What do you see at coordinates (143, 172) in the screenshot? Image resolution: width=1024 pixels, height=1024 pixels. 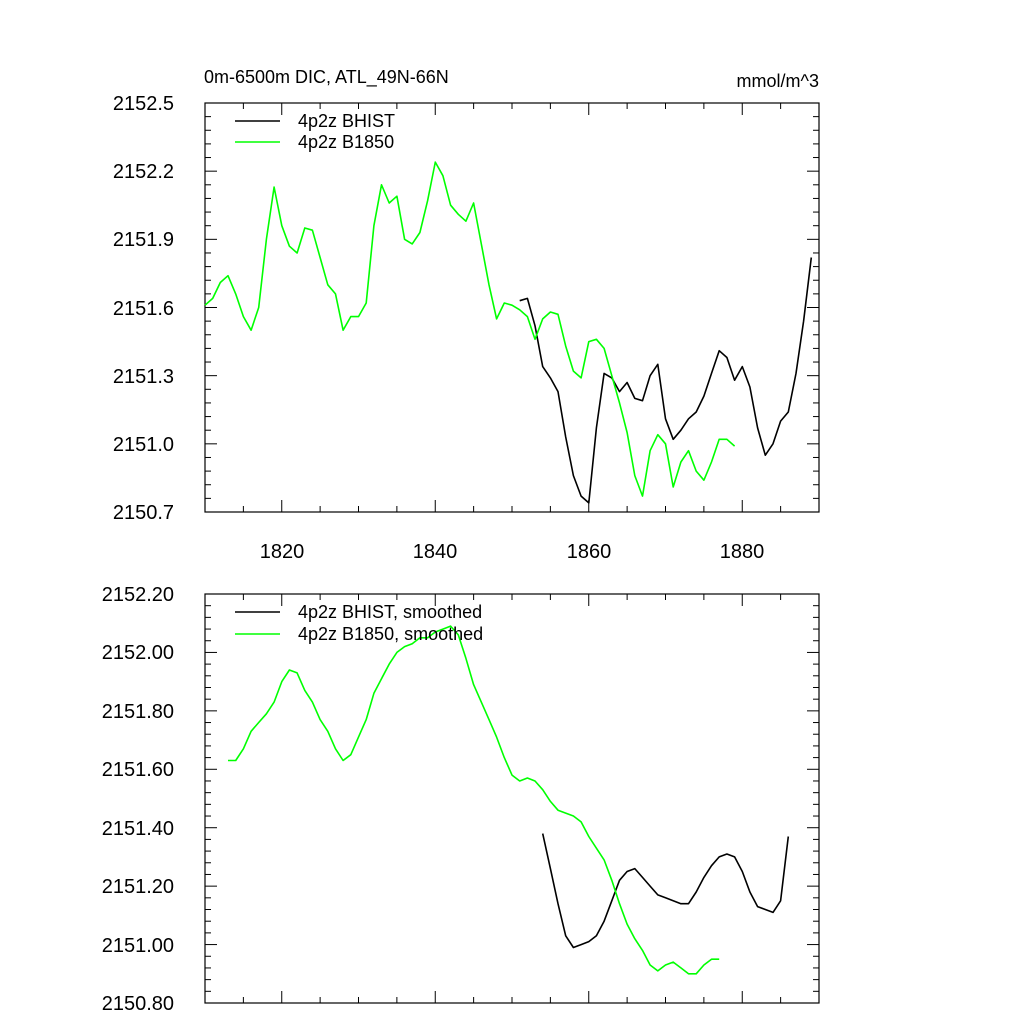 I see `y-tick-label: 2152.2` at bounding box center [143, 172].